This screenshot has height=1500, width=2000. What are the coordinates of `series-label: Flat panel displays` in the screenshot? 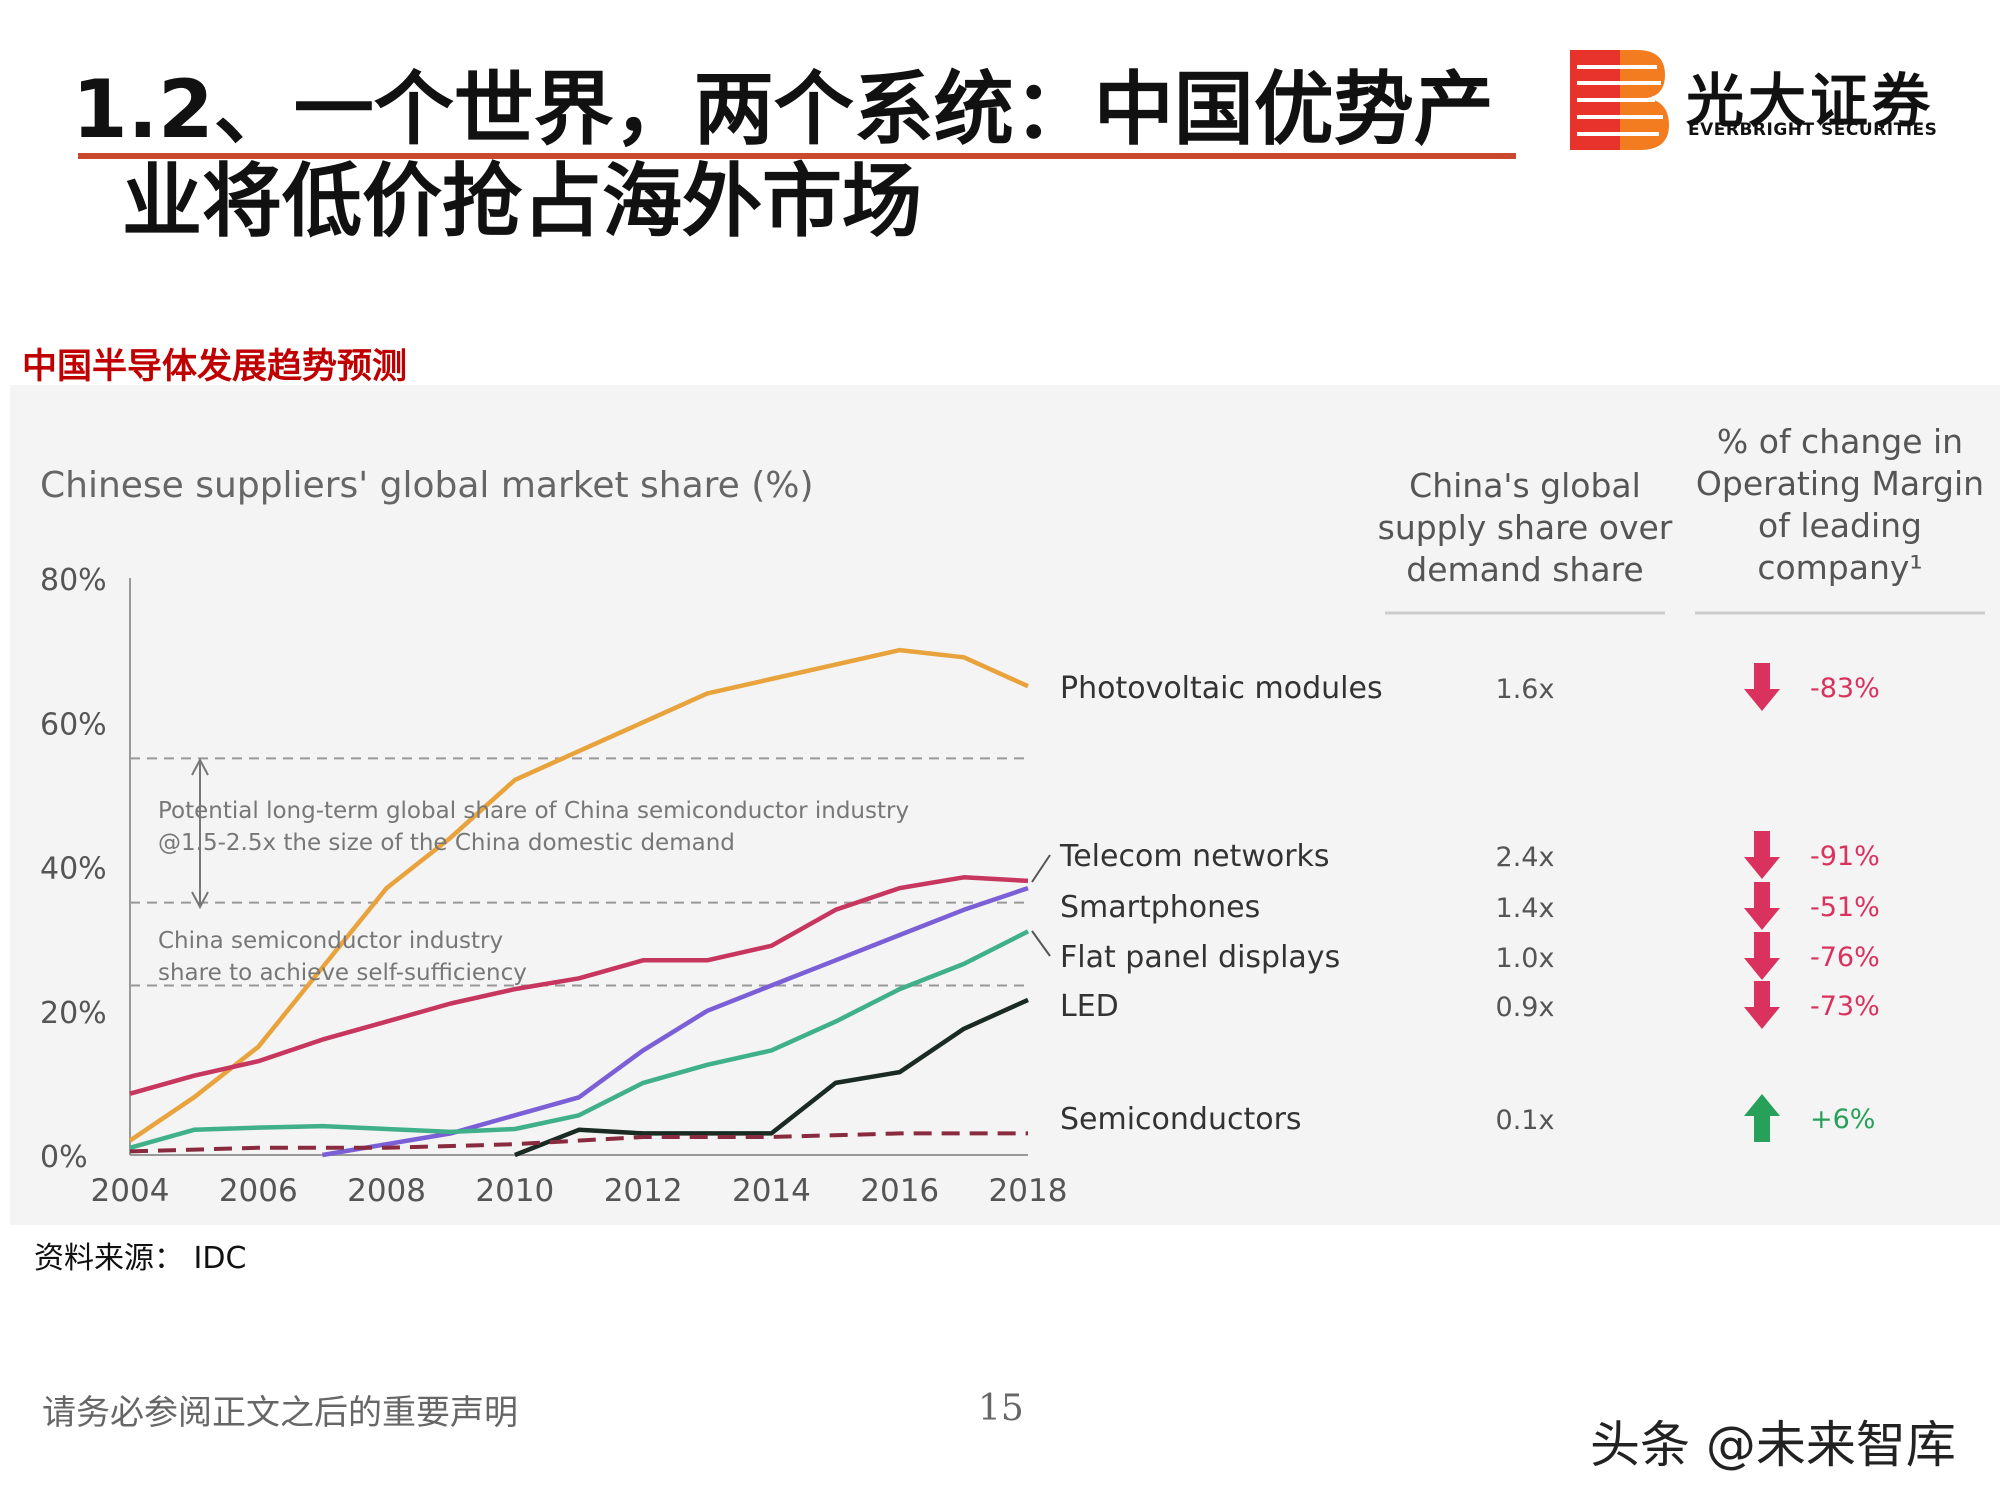 It's located at (1200, 957).